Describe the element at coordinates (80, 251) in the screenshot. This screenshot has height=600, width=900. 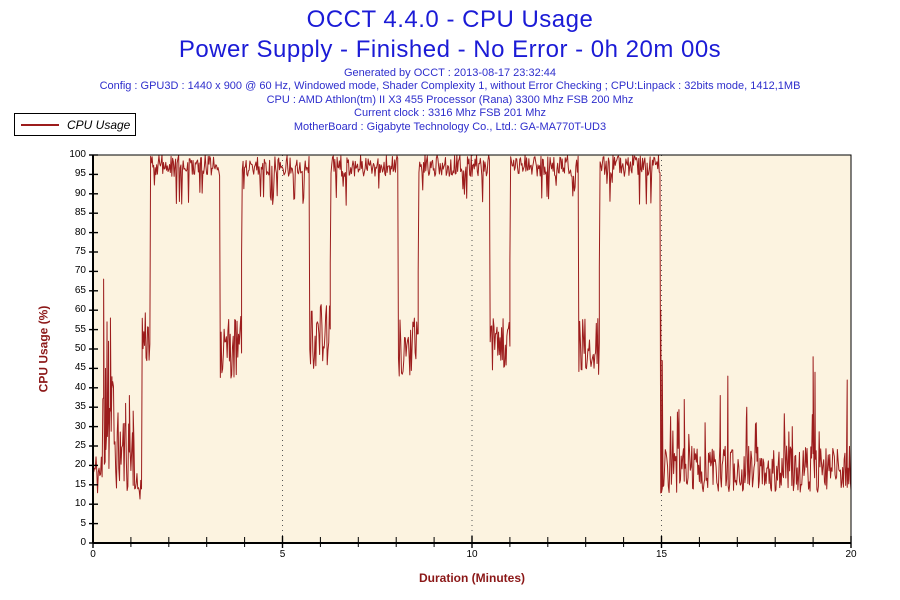
I see `y-tick-label: 75` at that location.